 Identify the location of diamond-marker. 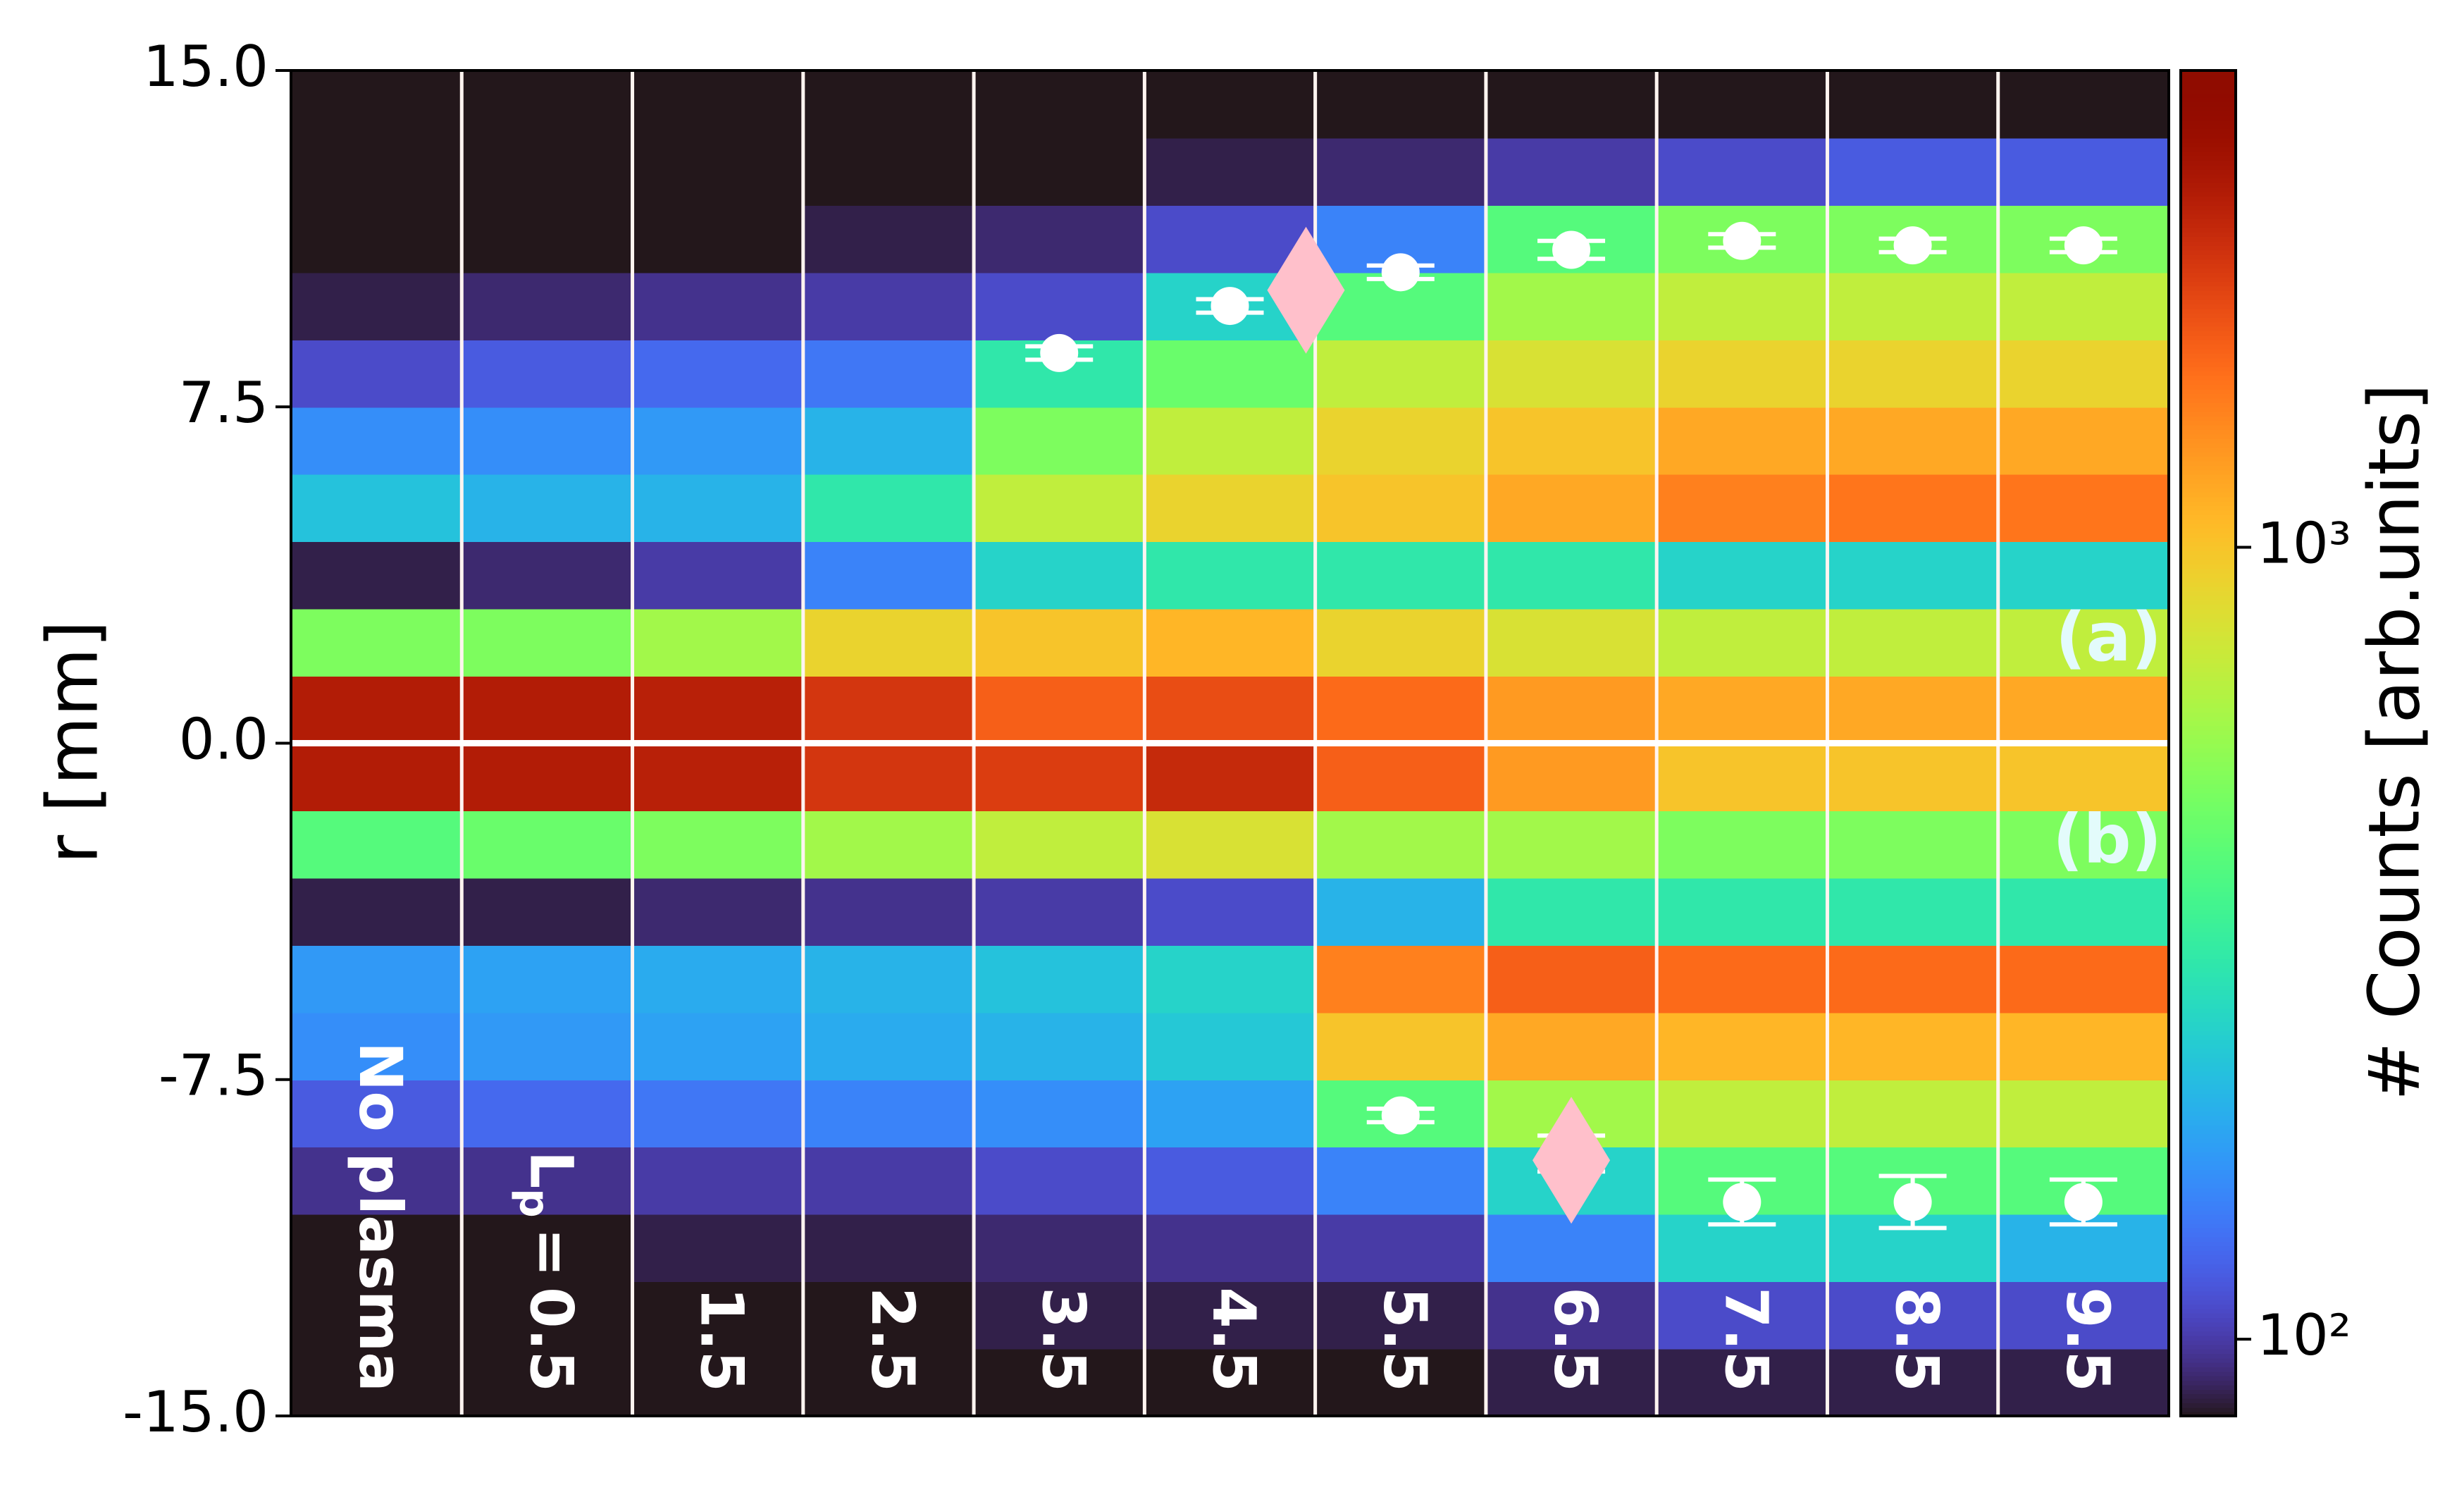
(1572, 1160).